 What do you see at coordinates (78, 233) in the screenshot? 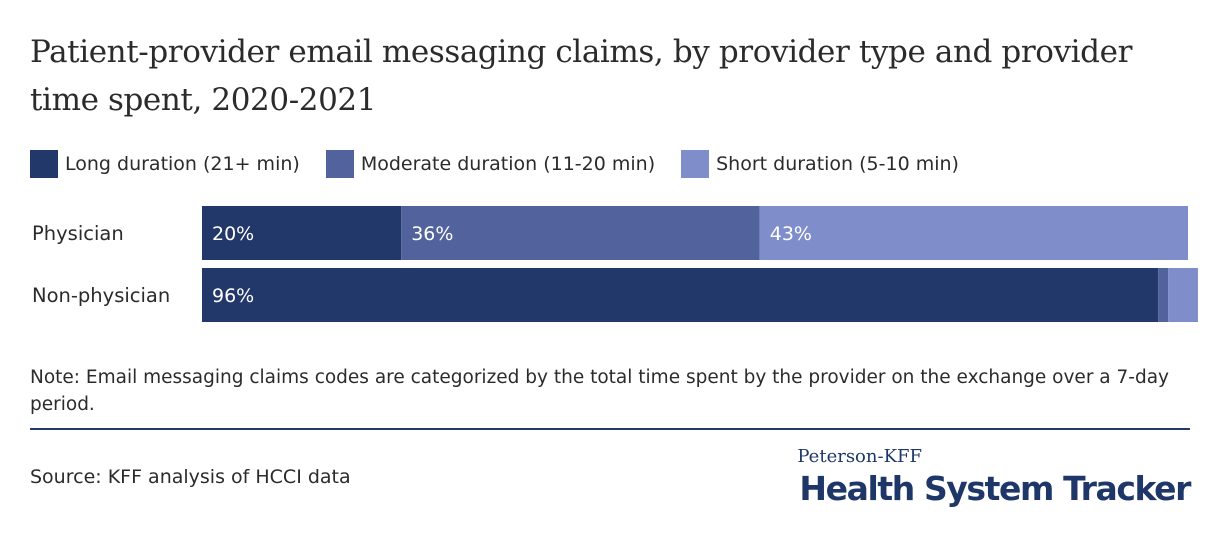
I see `category-label-physician: Physician` at bounding box center [78, 233].